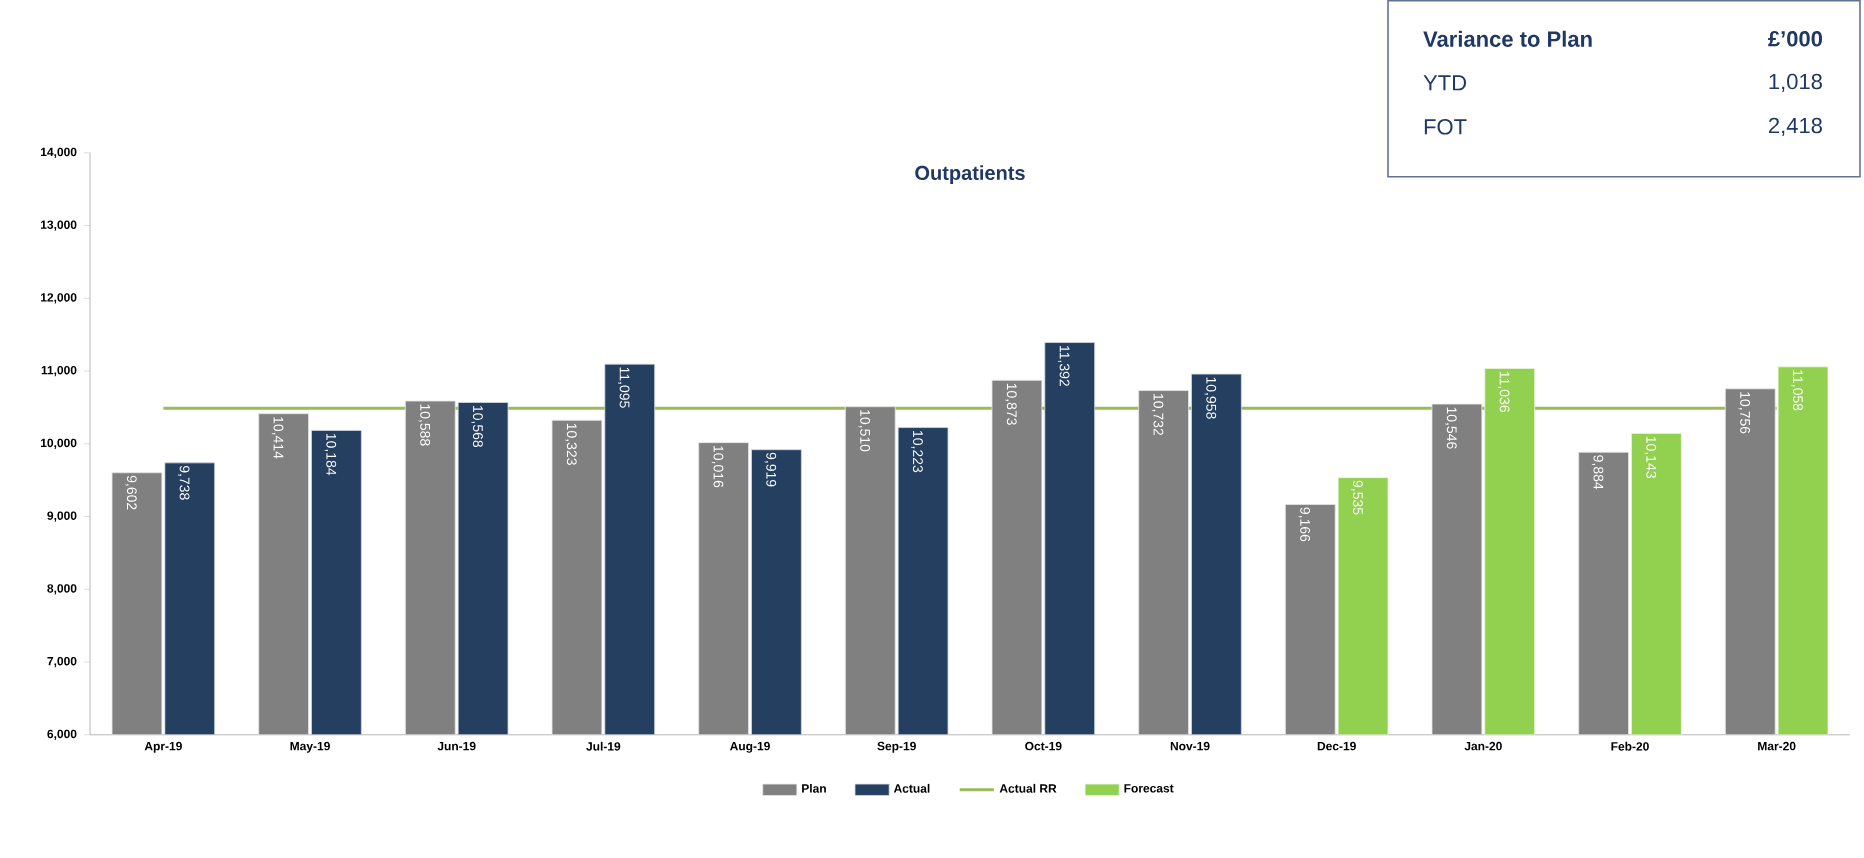 The width and height of the screenshot is (1864, 858). Describe the element at coordinates (1795, 82) in the screenshot. I see `text: 1,018` at that location.